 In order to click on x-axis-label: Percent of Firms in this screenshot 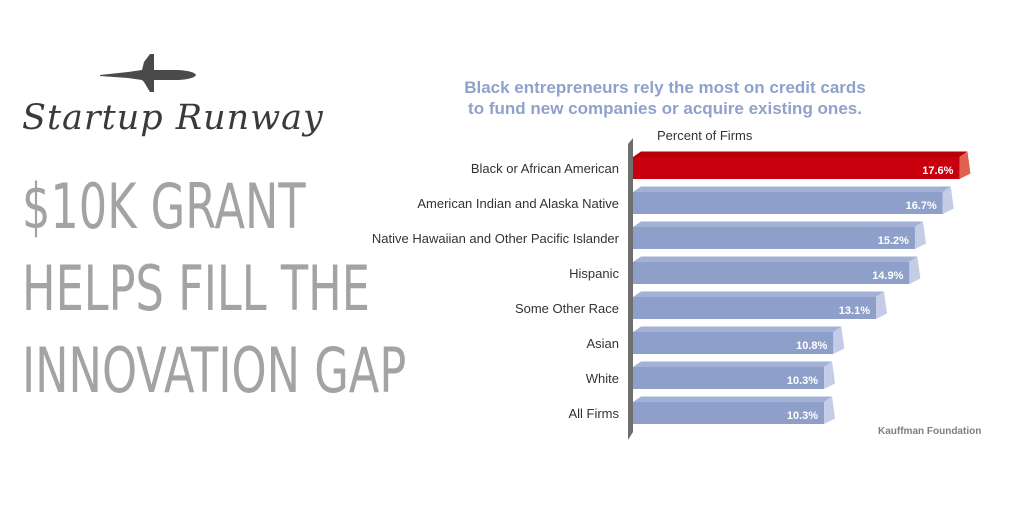, I will do `click(705, 135)`.